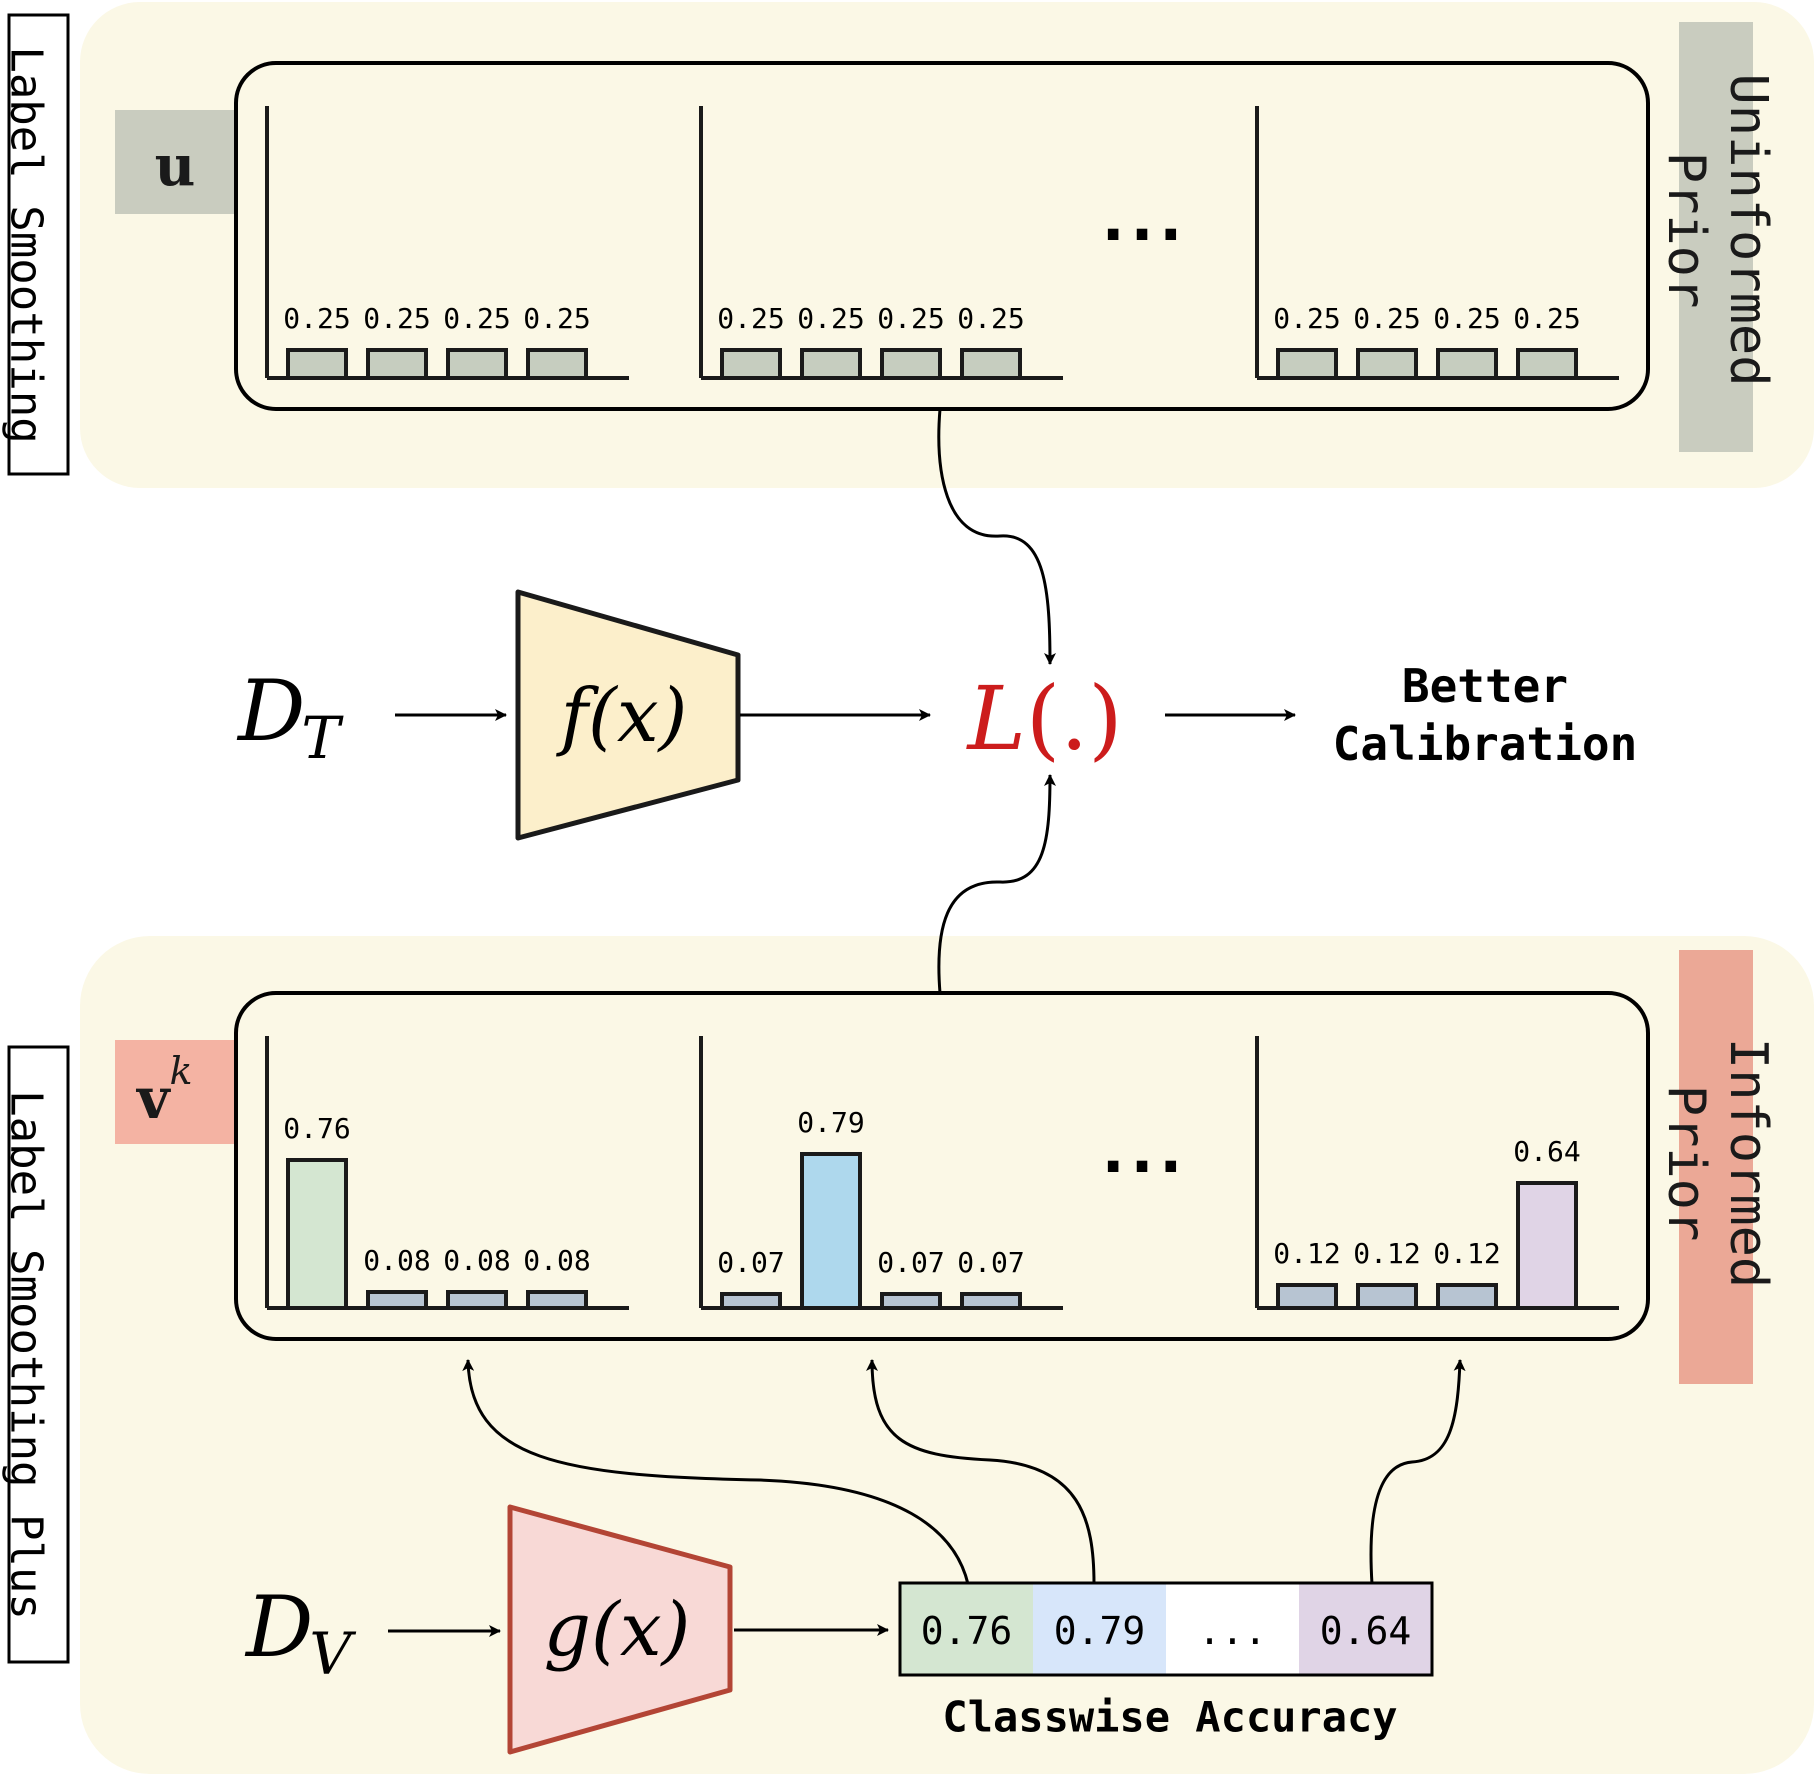  What do you see at coordinates (270, 711) in the screenshot?
I see `input-dt-main: D` at bounding box center [270, 711].